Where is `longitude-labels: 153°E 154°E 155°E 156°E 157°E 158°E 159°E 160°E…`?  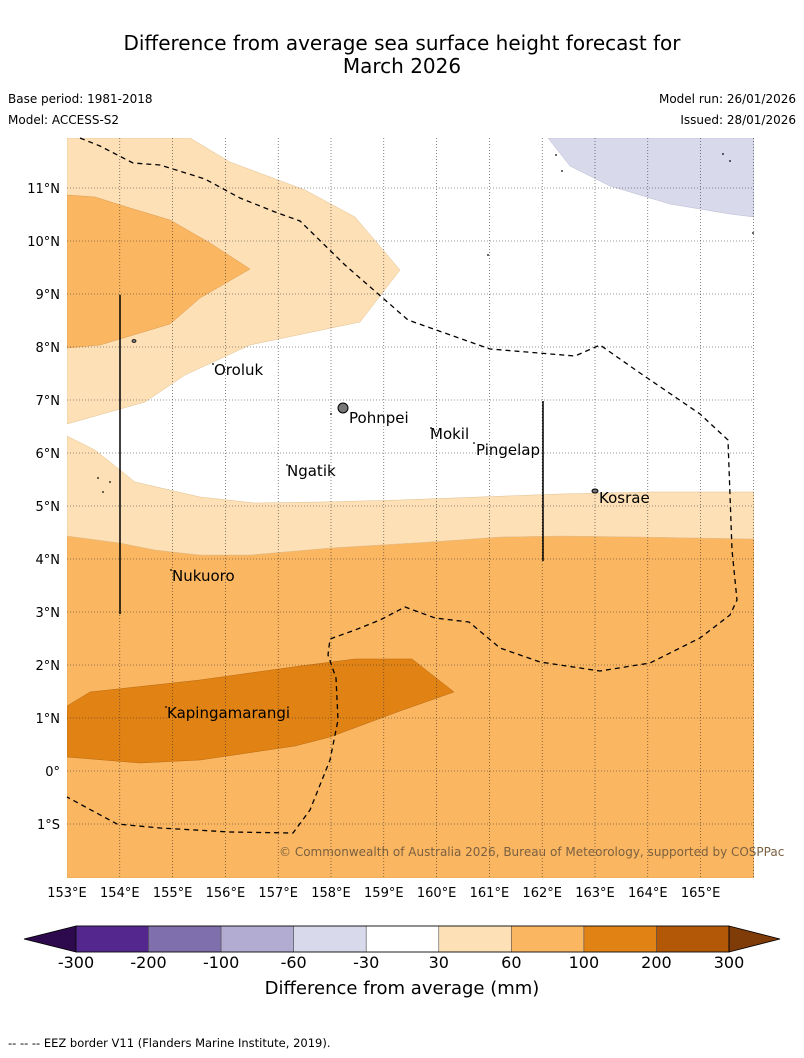 longitude-labels: 153°E 154°E 155°E 156°E 157°E 158°E 159°E 160°E… is located at coordinates (383, 893).